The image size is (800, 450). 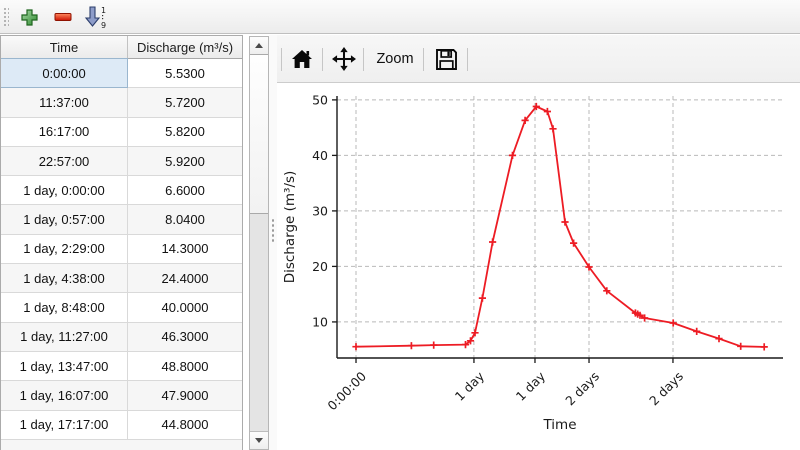 I want to click on time-cell: 1 day, 11:27:00, so click(x=64, y=336).